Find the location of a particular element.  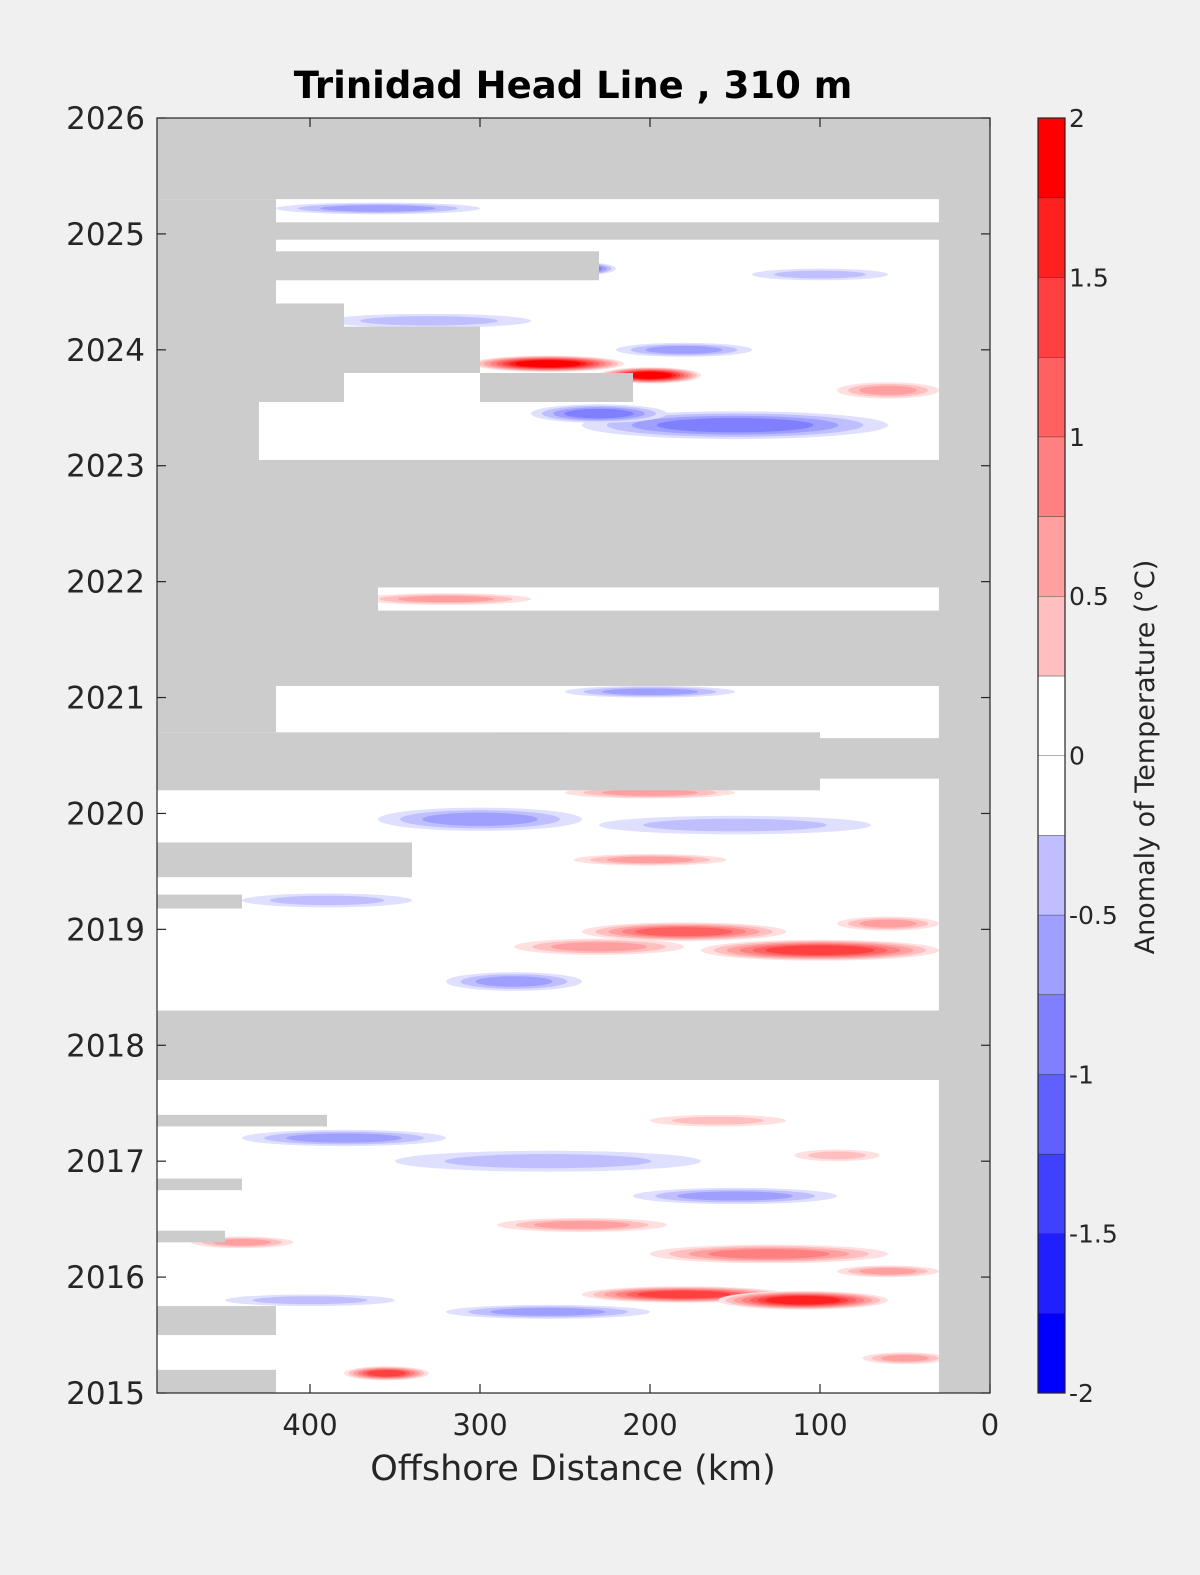

colorbar-tick-label: -1.5 is located at coordinates (1093, 1234).